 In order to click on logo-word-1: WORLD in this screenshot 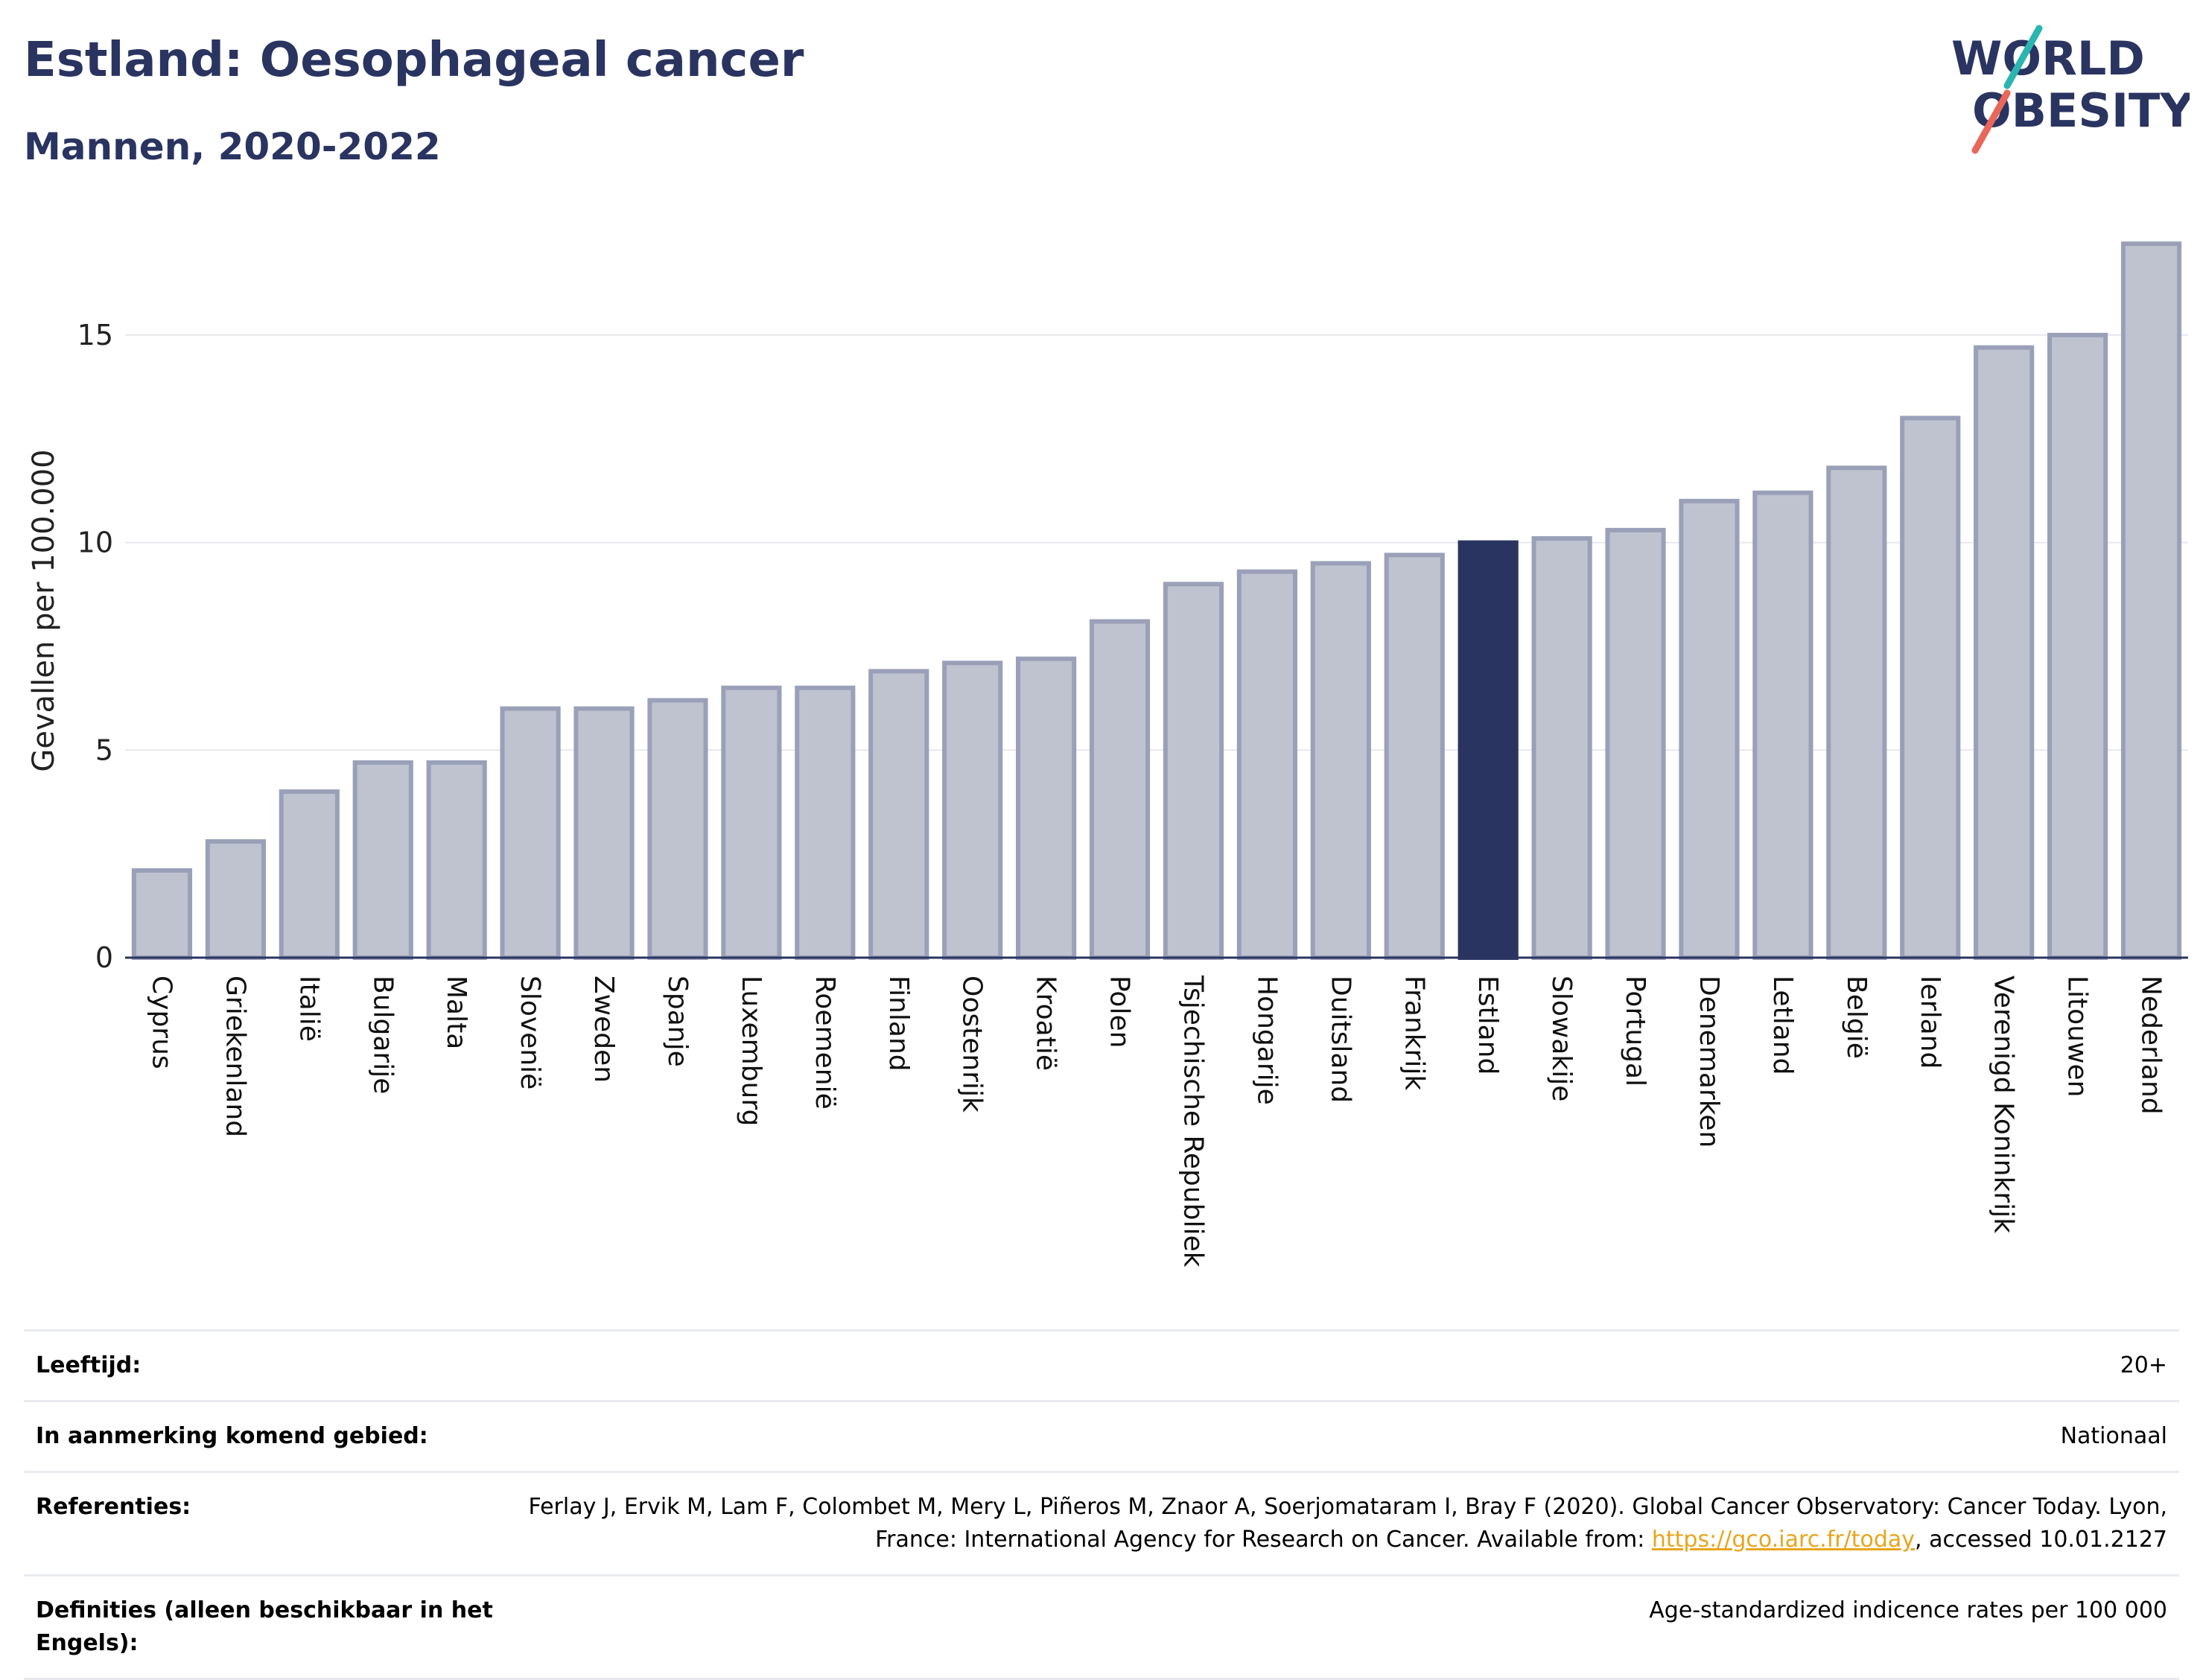, I will do `click(2048, 58)`.